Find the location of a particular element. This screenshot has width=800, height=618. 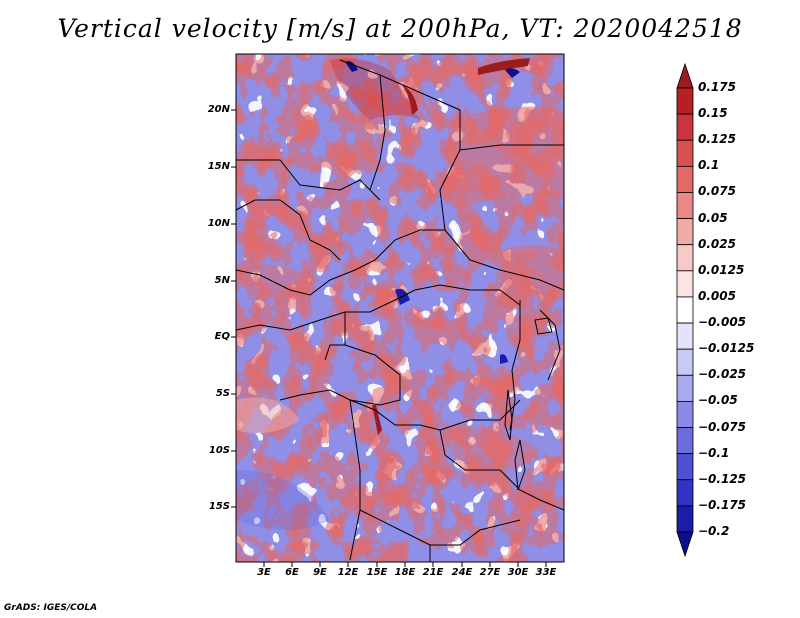

lat-label-5s: 5S is located at coordinates (222, 393).